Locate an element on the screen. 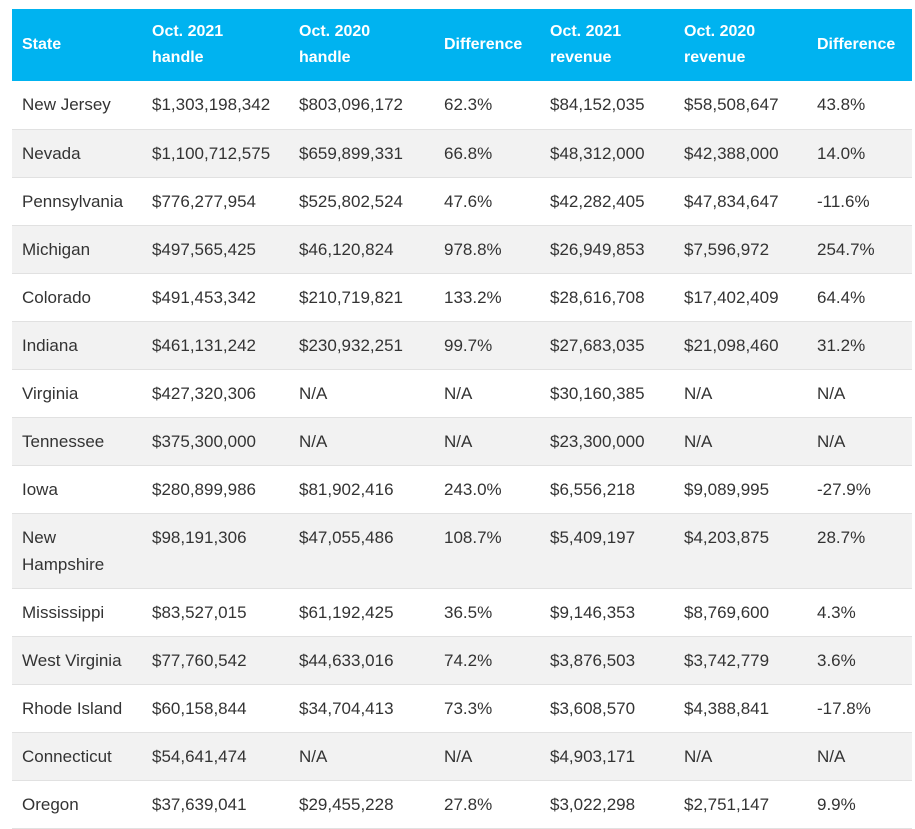 This screenshot has height=829, width=915. cell-state: Tennessee is located at coordinates (77, 441).